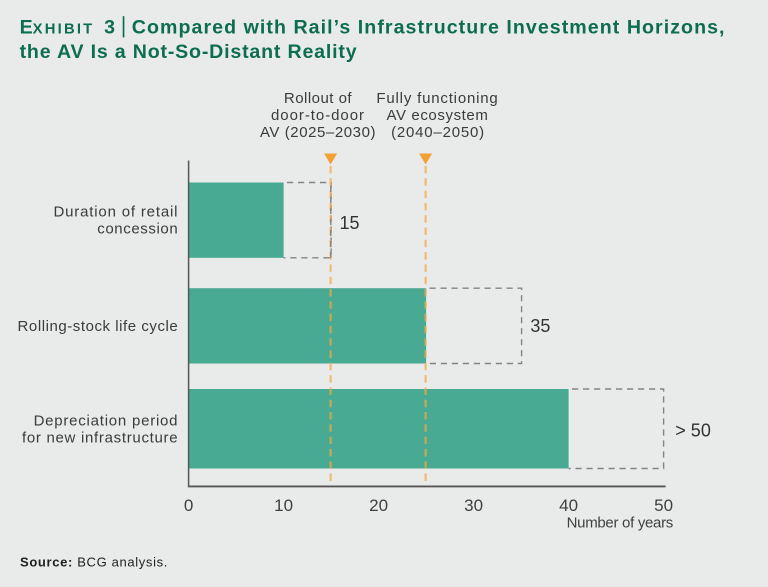  What do you see at coordinates (189, 52) in the screenshot?
I see `svg-text:the AV Is a Not-So-Distant Rea: the AV Is a Not-So-Distant Reality` at bounding box center [189, 52].